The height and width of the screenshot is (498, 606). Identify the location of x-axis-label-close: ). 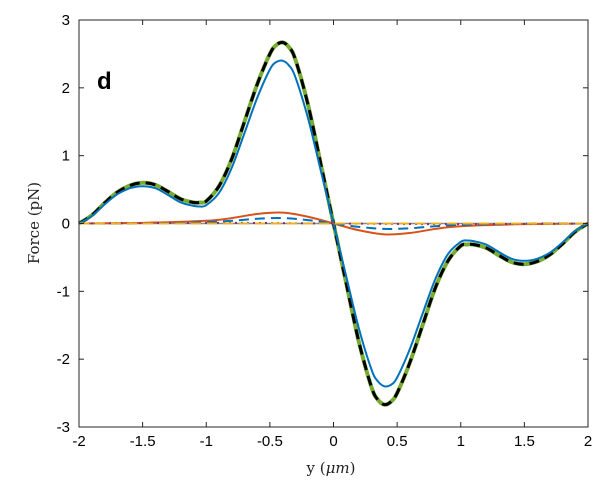
(353, 468).